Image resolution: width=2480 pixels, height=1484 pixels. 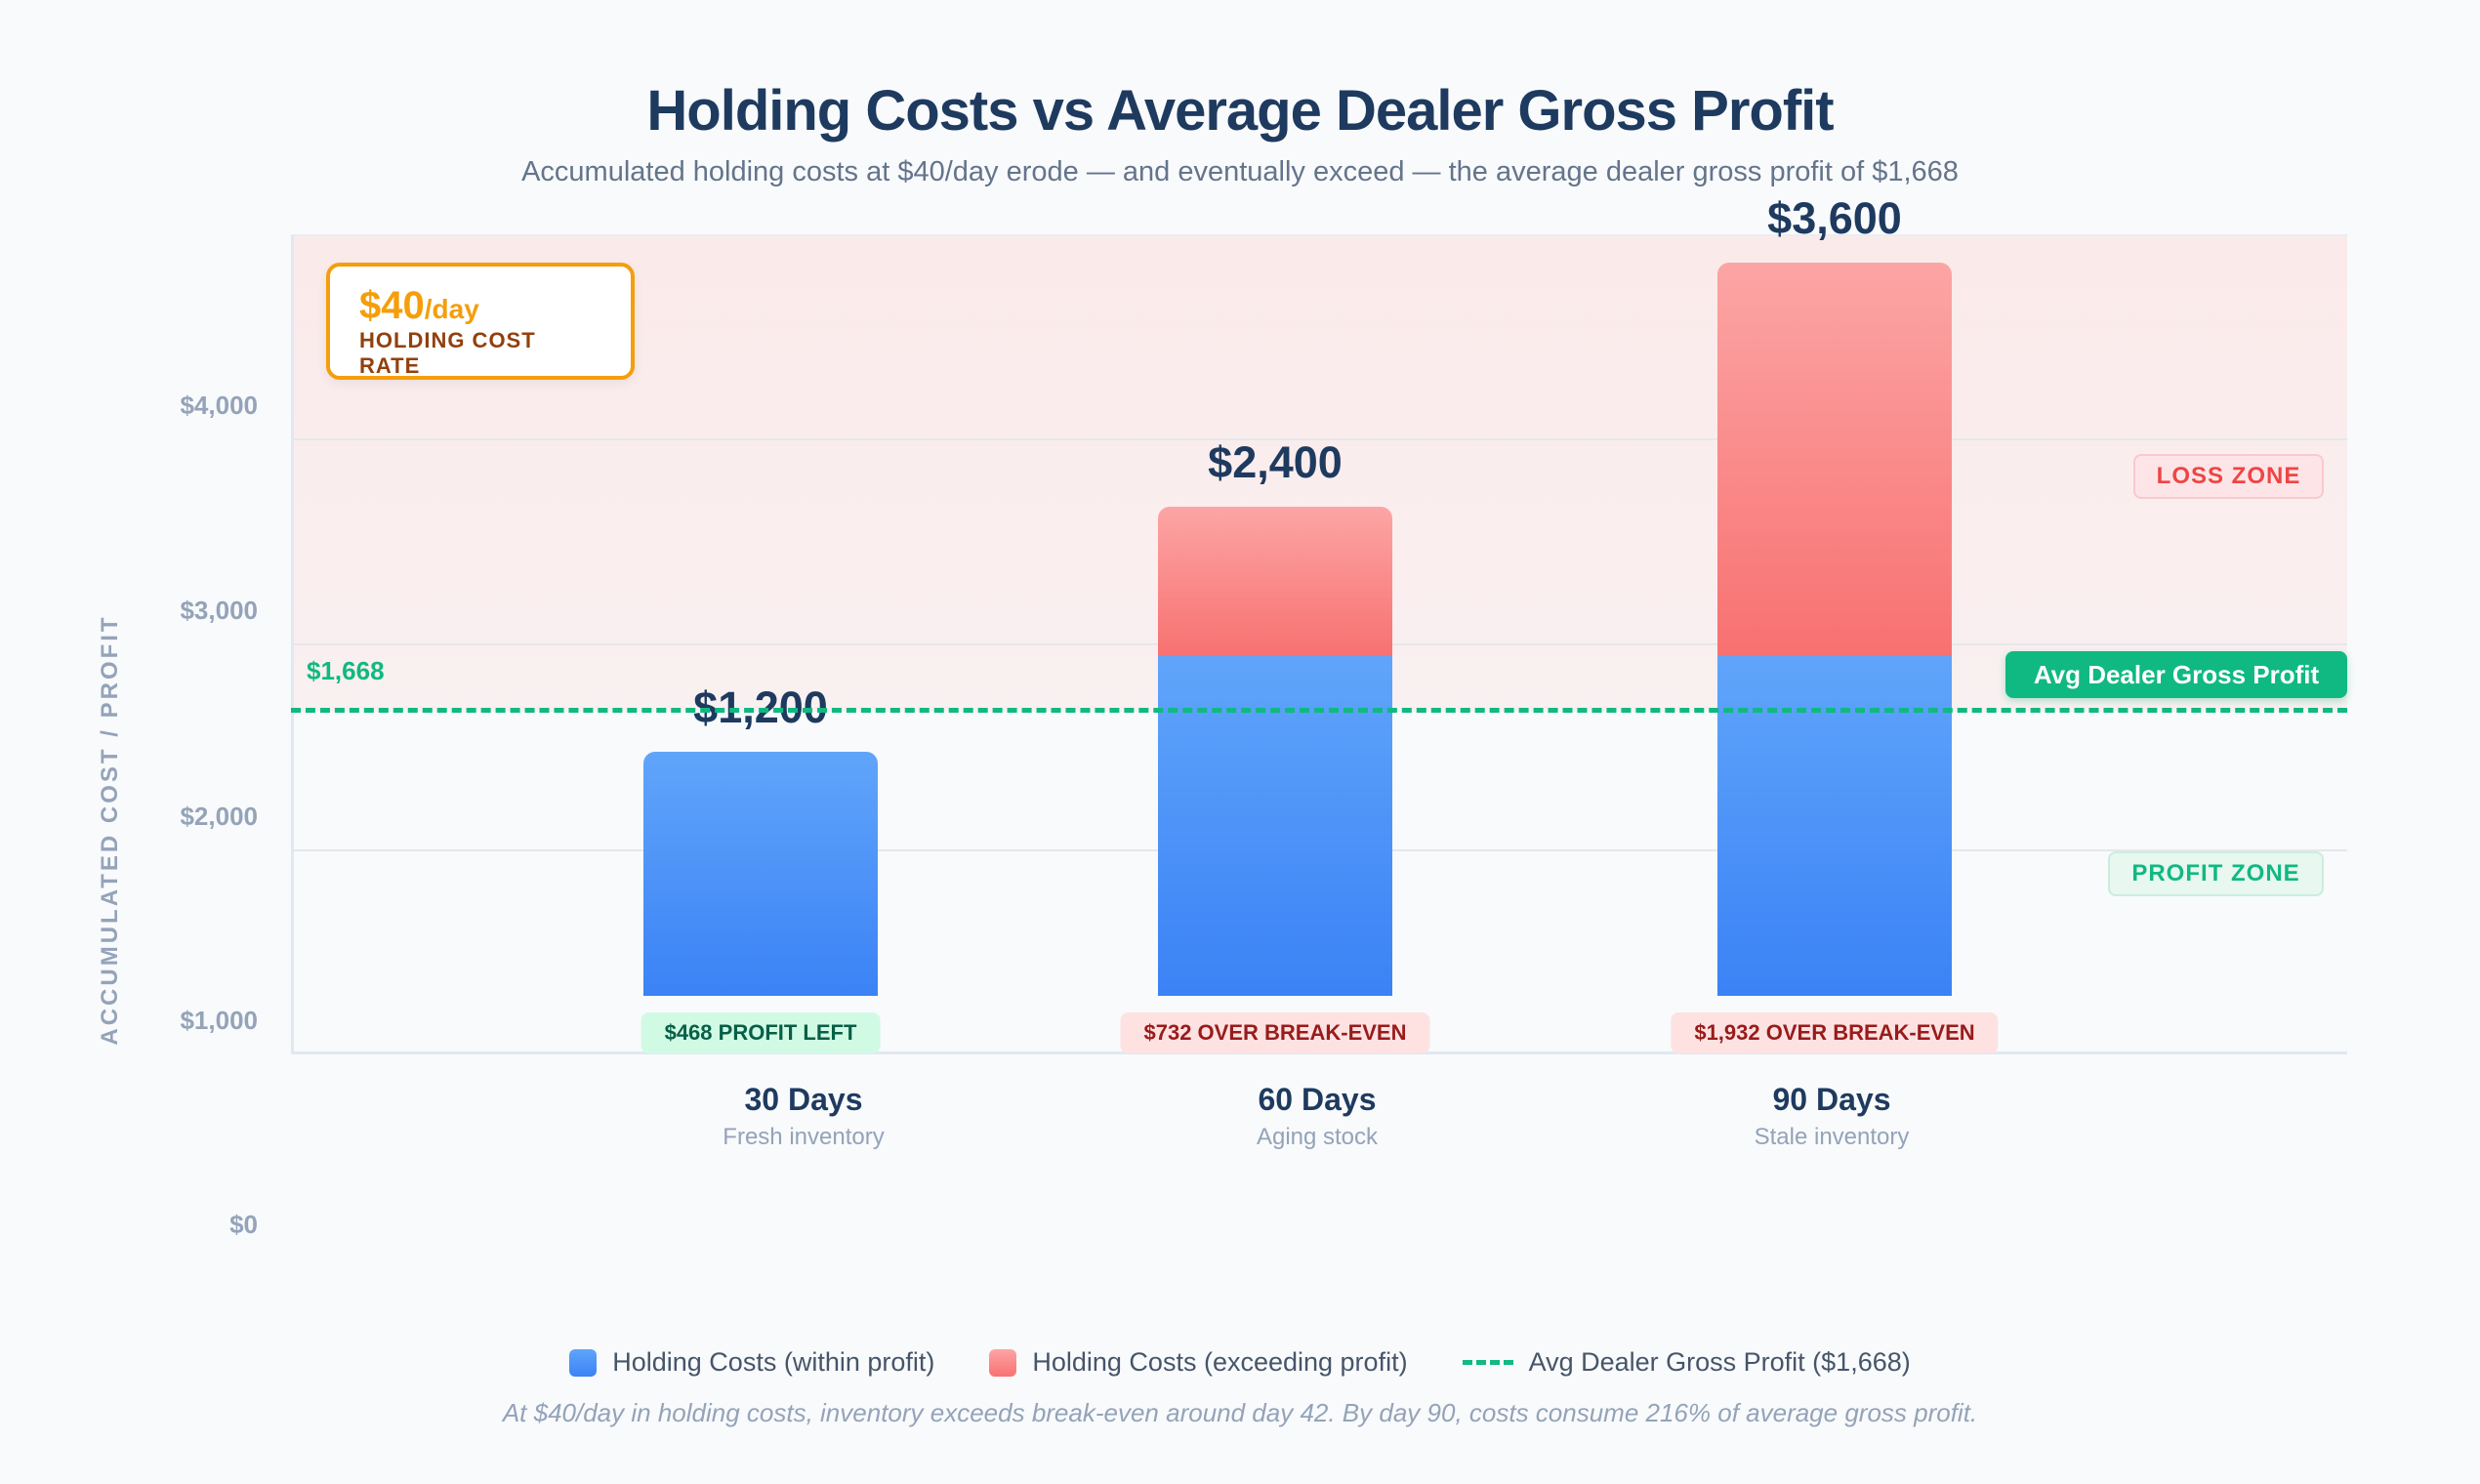 I want to click on x-category-label: 60 Days Aging stock, so click(x=1317, y=1117).